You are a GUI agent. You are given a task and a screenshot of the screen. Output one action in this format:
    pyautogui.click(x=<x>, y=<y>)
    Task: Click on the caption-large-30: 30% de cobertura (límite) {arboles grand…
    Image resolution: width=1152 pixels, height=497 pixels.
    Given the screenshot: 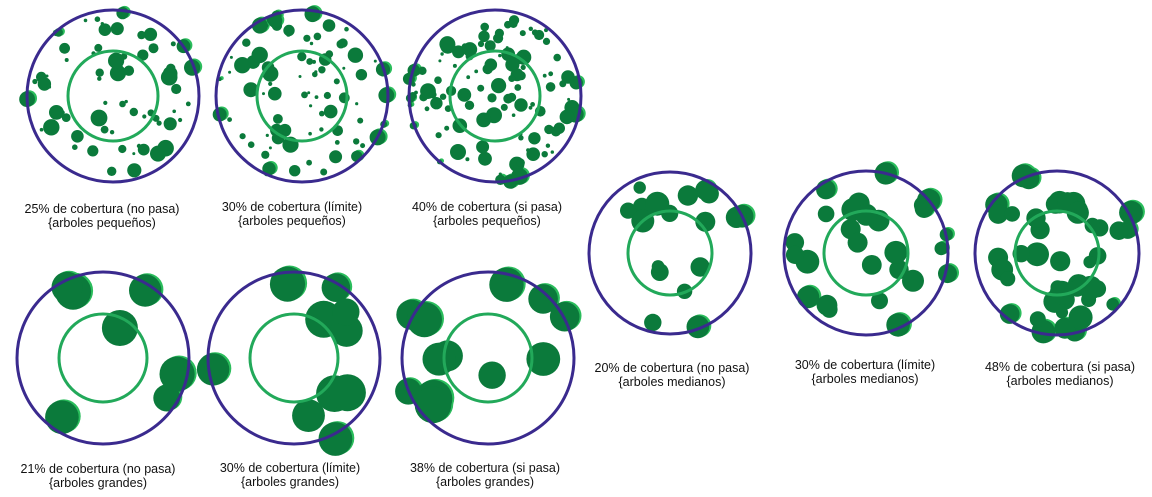 What is the action you would take?
    pyautogui.click(x=290, y=475)
    